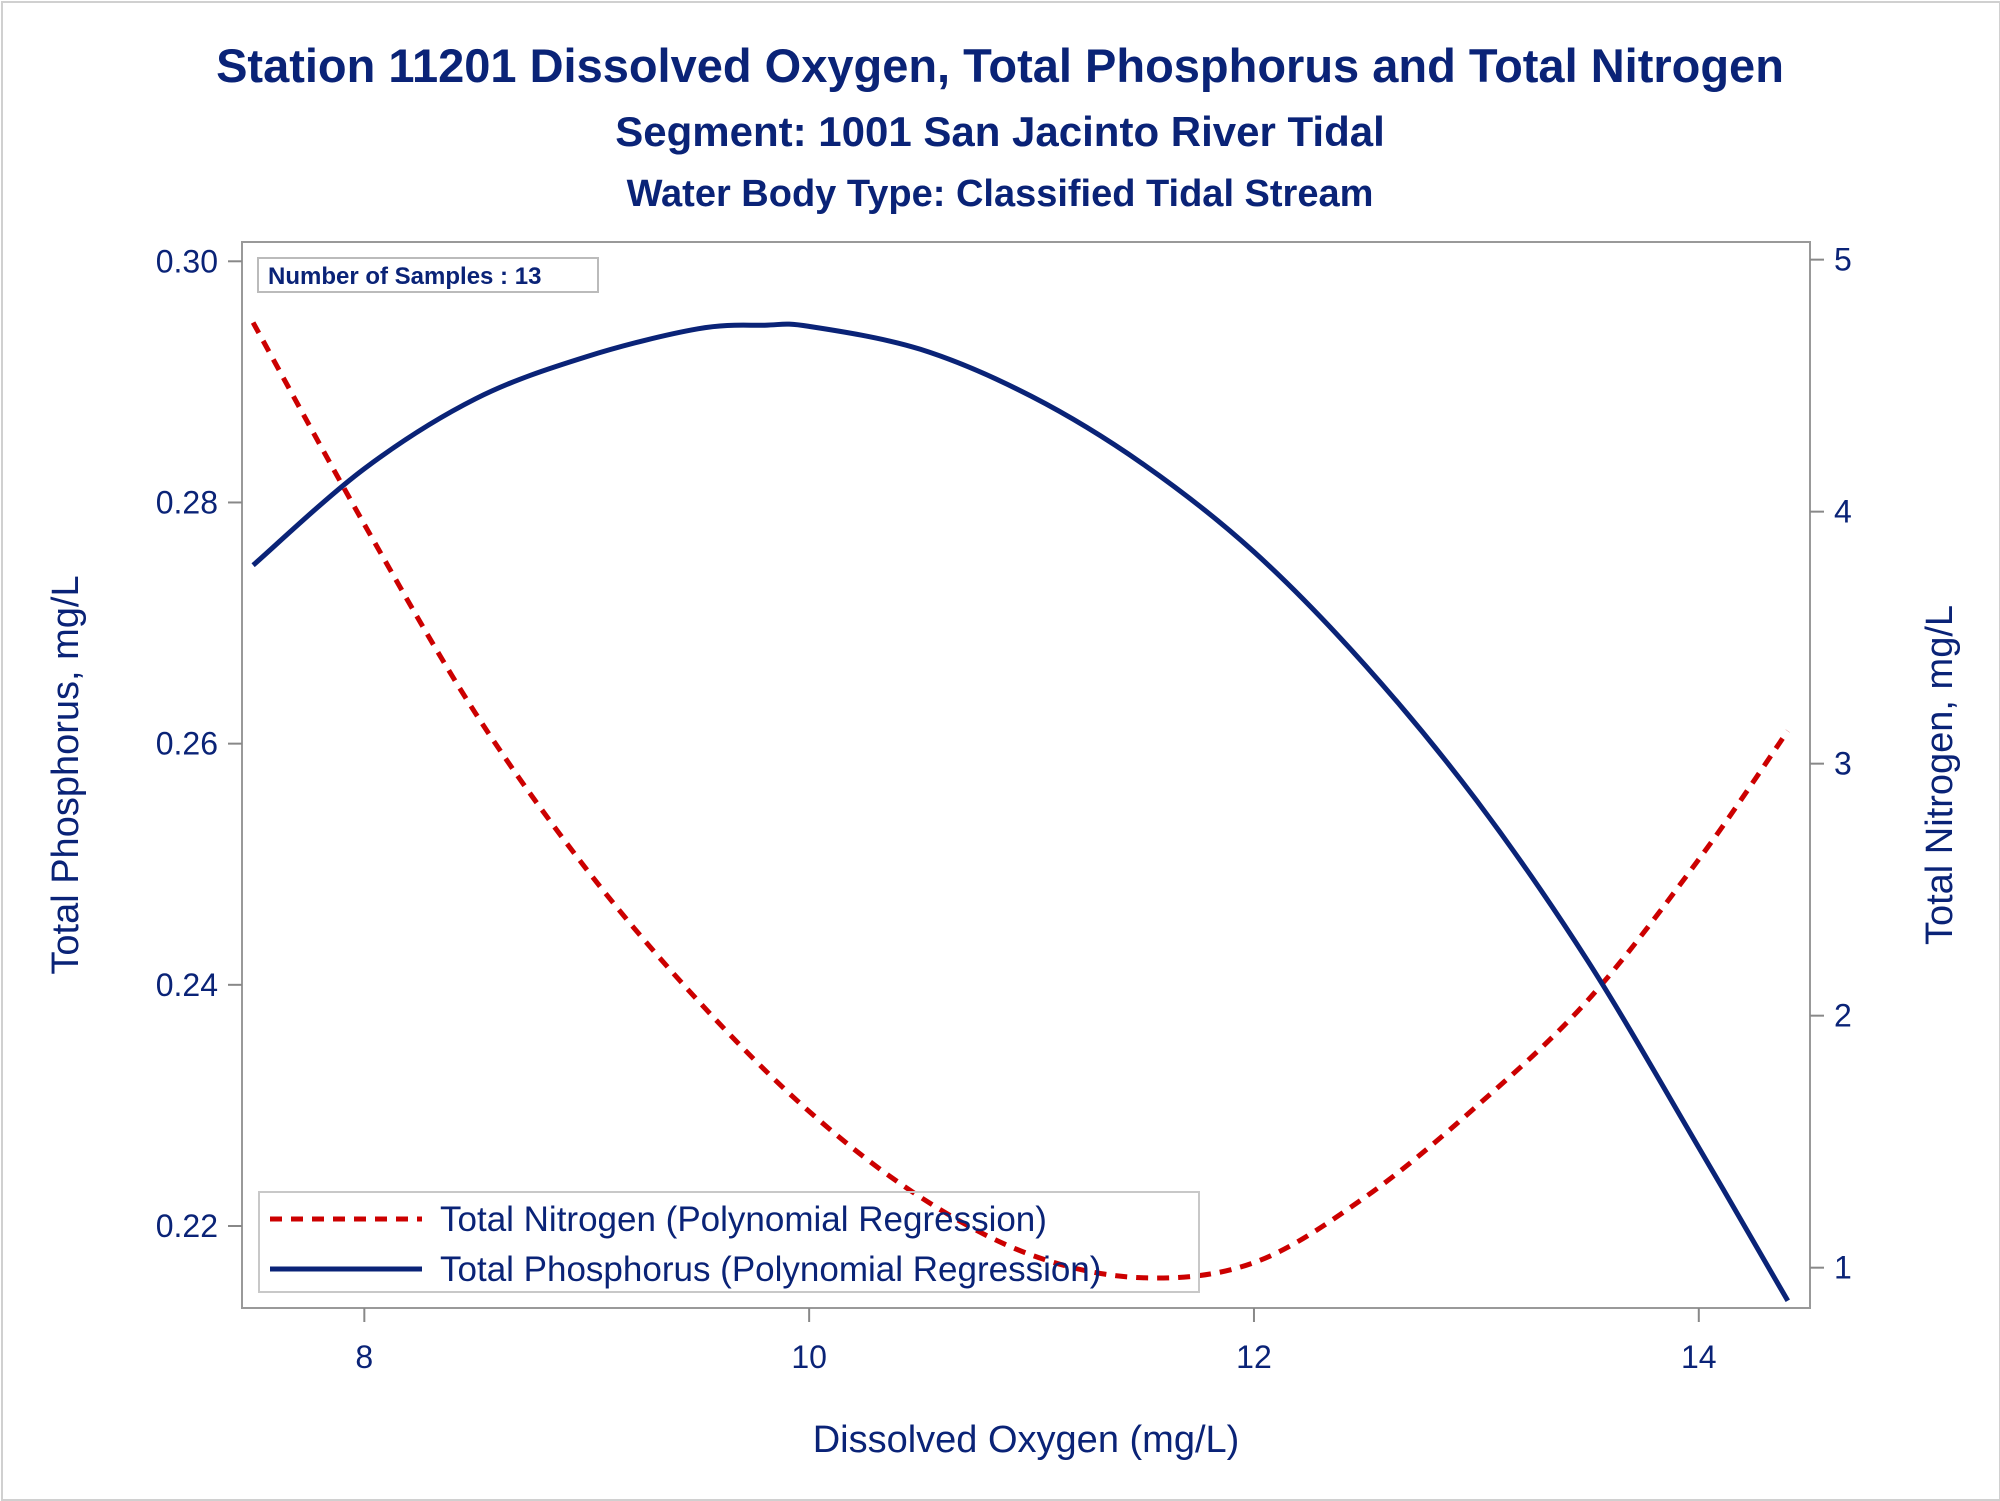 The height and width of the screenshot is (1501, 2000). Describe the element at coordinates (1036, 1341) in the screenshot. I see `x-axis-ticks: 8 10 12 14` at that location.